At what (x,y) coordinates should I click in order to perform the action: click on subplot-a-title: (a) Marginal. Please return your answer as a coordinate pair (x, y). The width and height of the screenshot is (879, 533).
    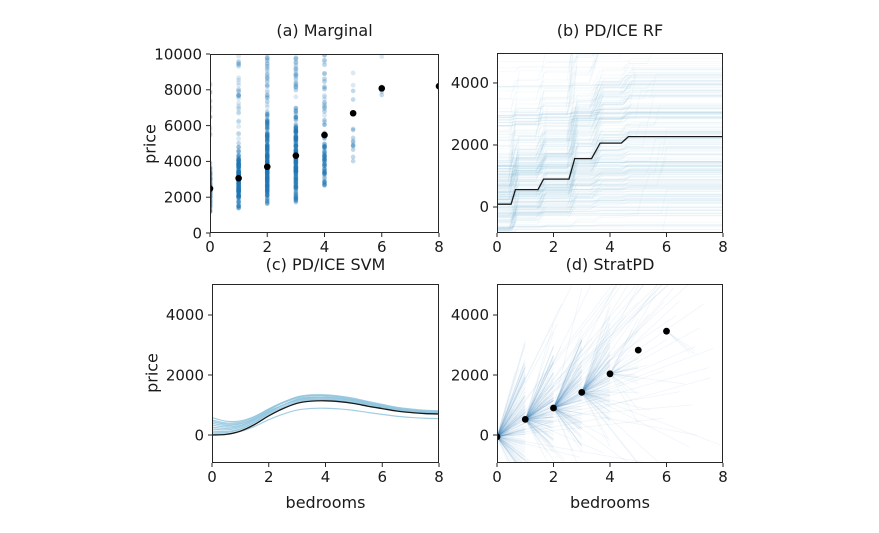
    Looking at the image, I should click on (324, 30).